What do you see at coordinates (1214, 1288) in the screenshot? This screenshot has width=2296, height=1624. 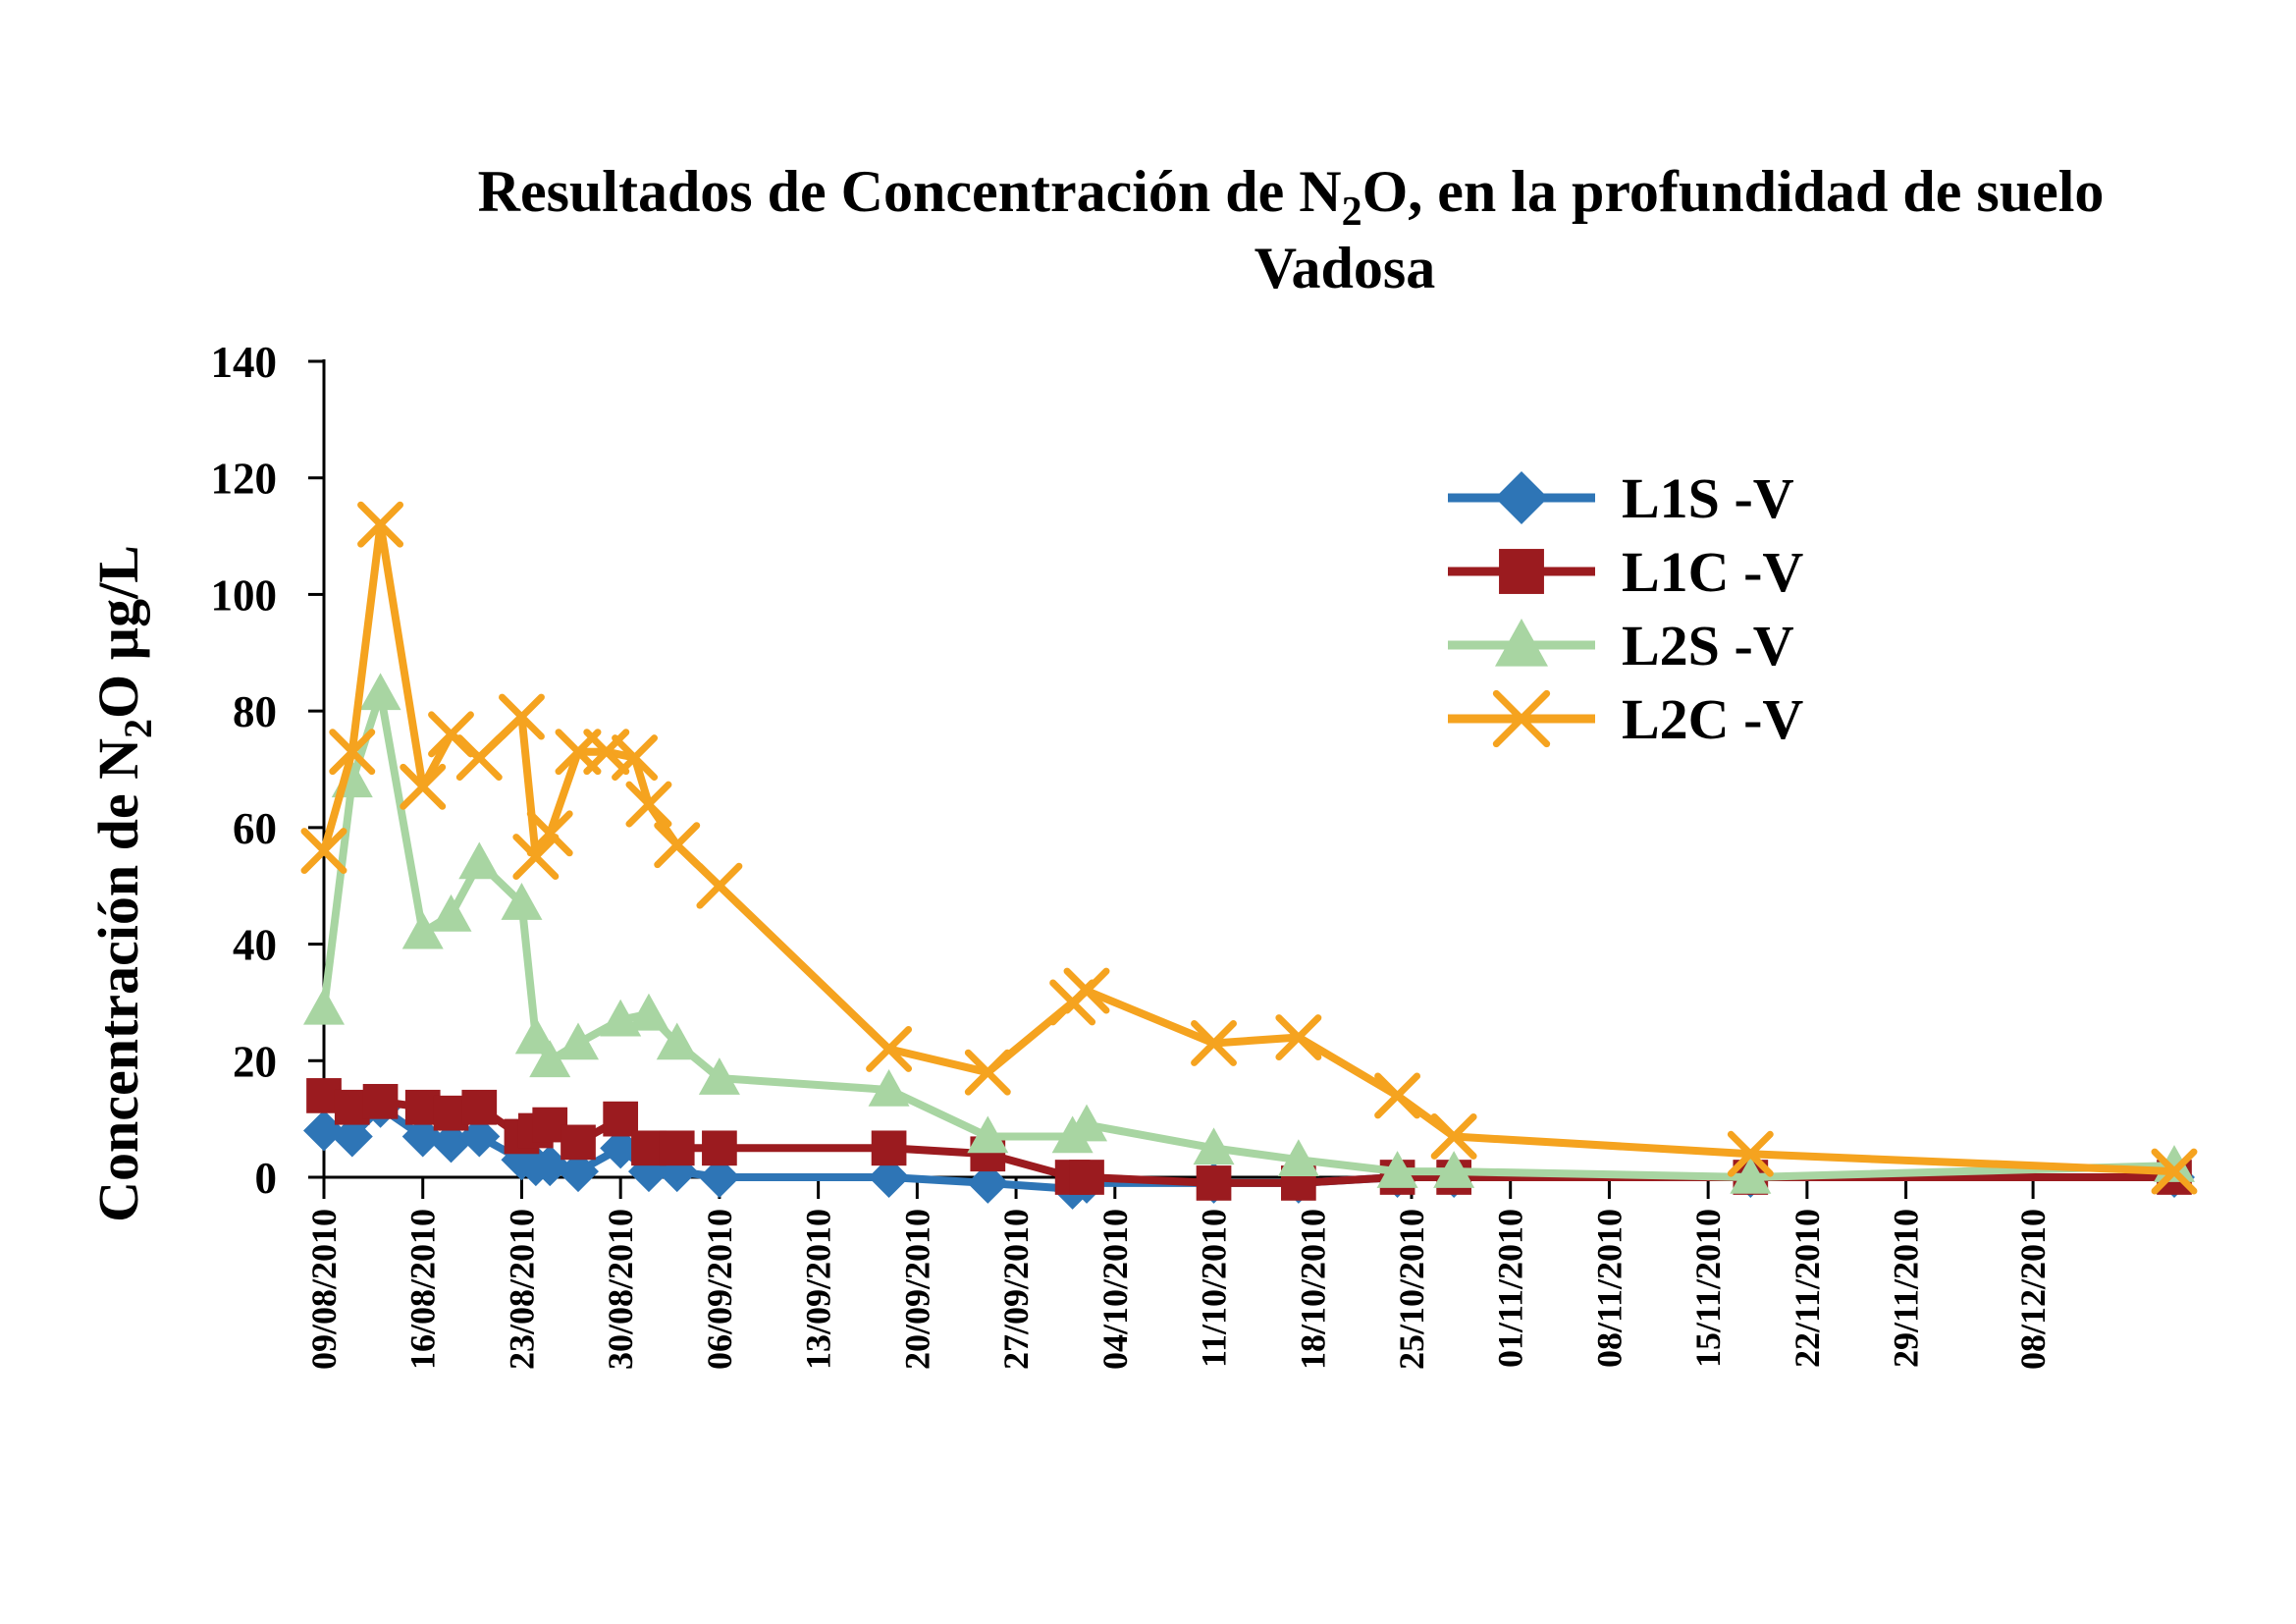 I see `x-tick-label: 11/10/2010` at bounding box center [1214, 1288].